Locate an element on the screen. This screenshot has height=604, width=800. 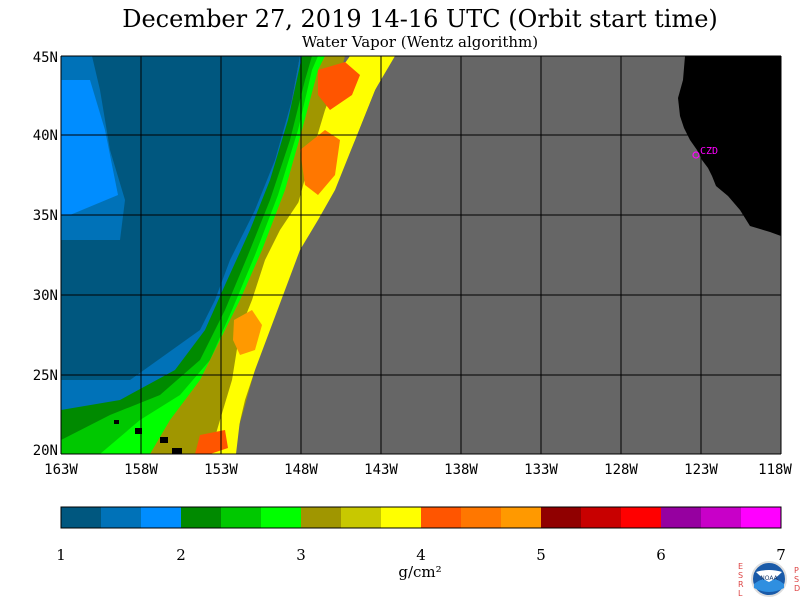
lat-label-40n: 40N is located at coordinates (45, 136).